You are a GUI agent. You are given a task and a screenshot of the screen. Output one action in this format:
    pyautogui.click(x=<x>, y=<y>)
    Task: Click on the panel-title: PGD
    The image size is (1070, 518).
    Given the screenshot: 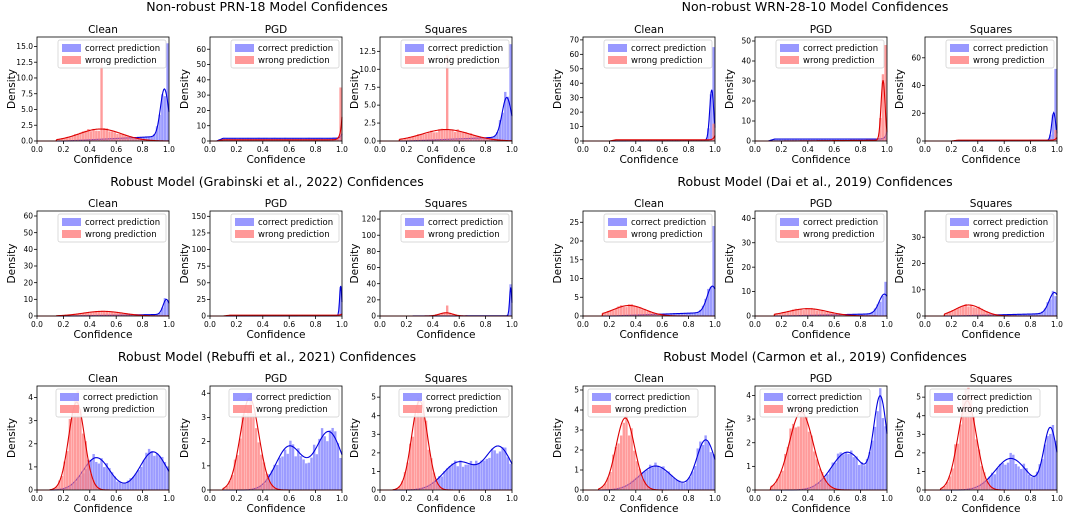 What is the action you would take?
    pyautogui.click(x=276, y=379)
    